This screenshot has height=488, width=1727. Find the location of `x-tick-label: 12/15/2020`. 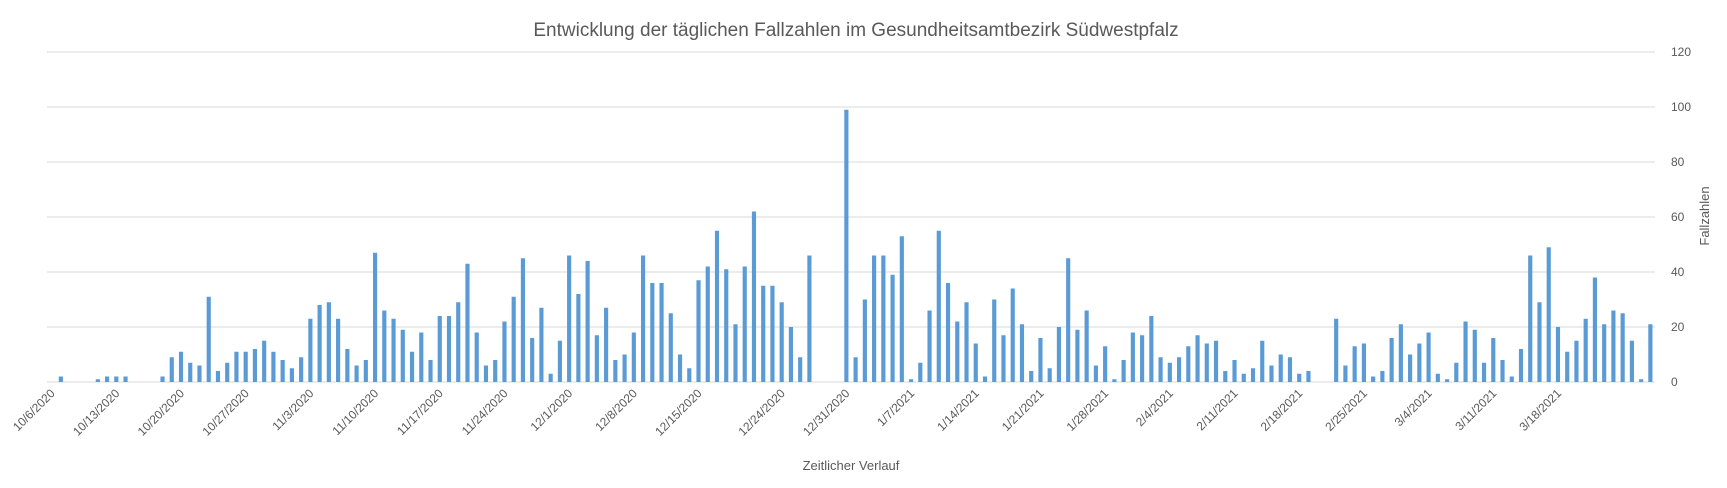

x-tick-label: 12/15/2020 is located at coordinates (678, 412).